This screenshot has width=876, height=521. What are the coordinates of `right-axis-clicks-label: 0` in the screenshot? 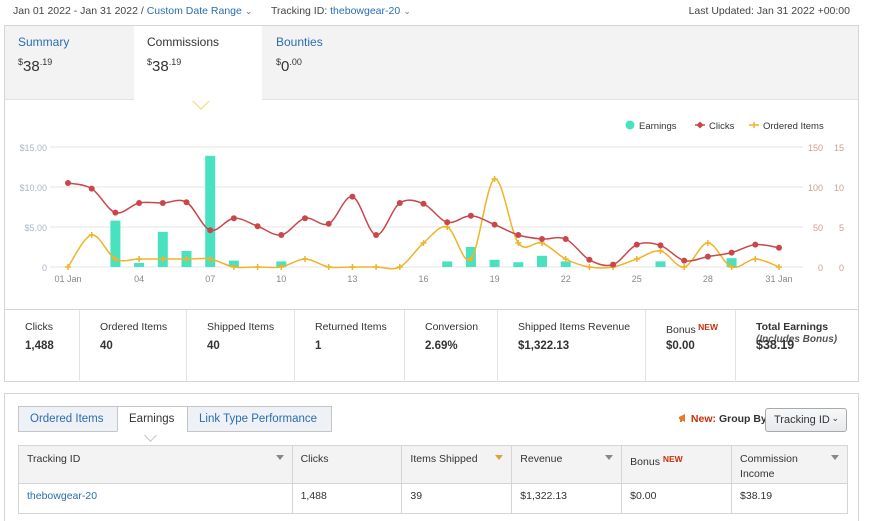 It's located at (820, 268).